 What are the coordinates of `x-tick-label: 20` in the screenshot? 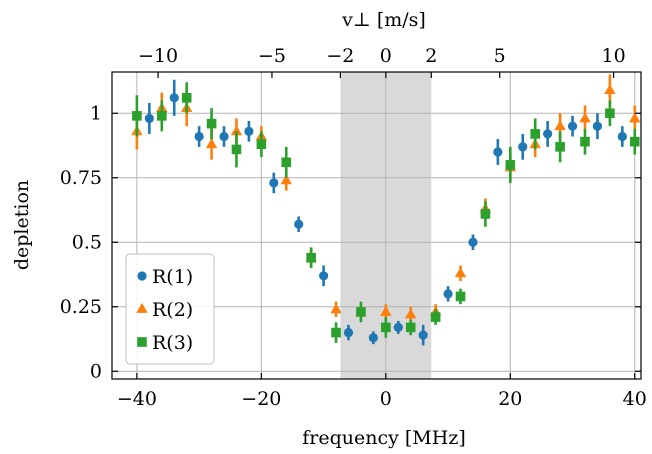 It's located at (510, 399).